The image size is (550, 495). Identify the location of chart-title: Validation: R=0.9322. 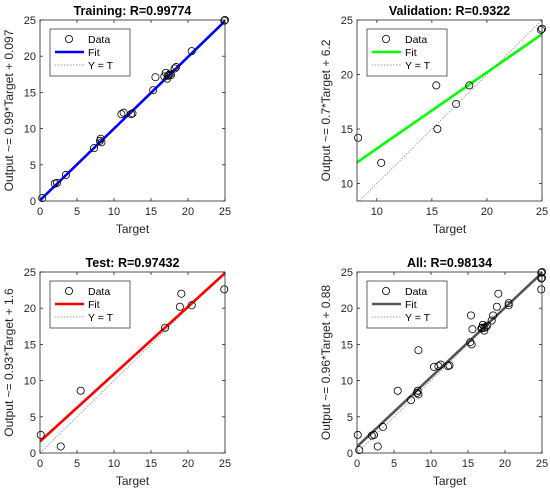
(449, 11).